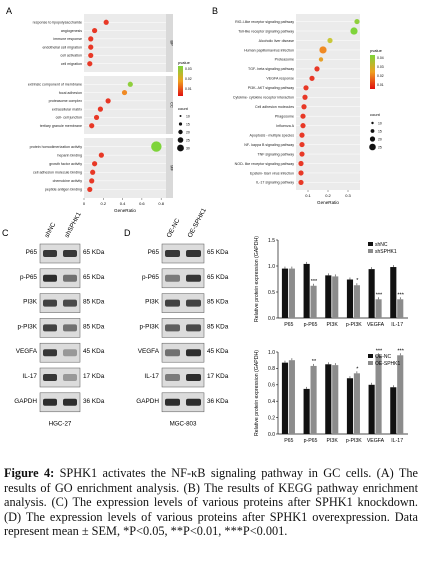 This screenshot has height=570, width=424. What do you see at coordinates (29, 376) in the screenshot?
I see `protein-label: IL-17` at bounding box center [29, 376].